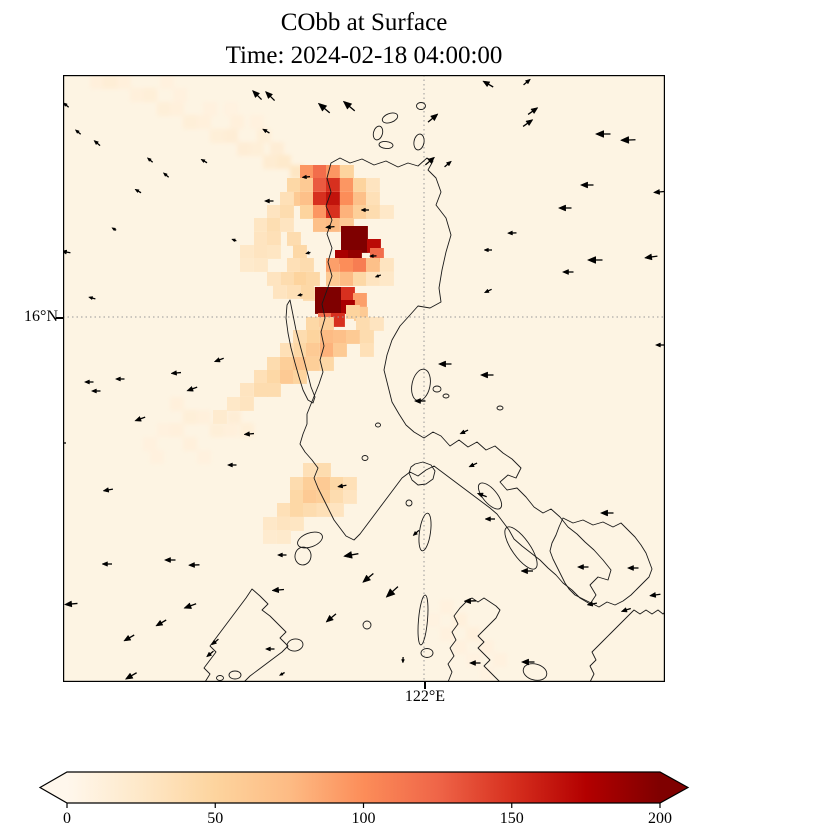  What do you see at coordinates (425, 696) in the screenshot?
I see `xtick-label: 122°E` at bounding box center [425, 696].